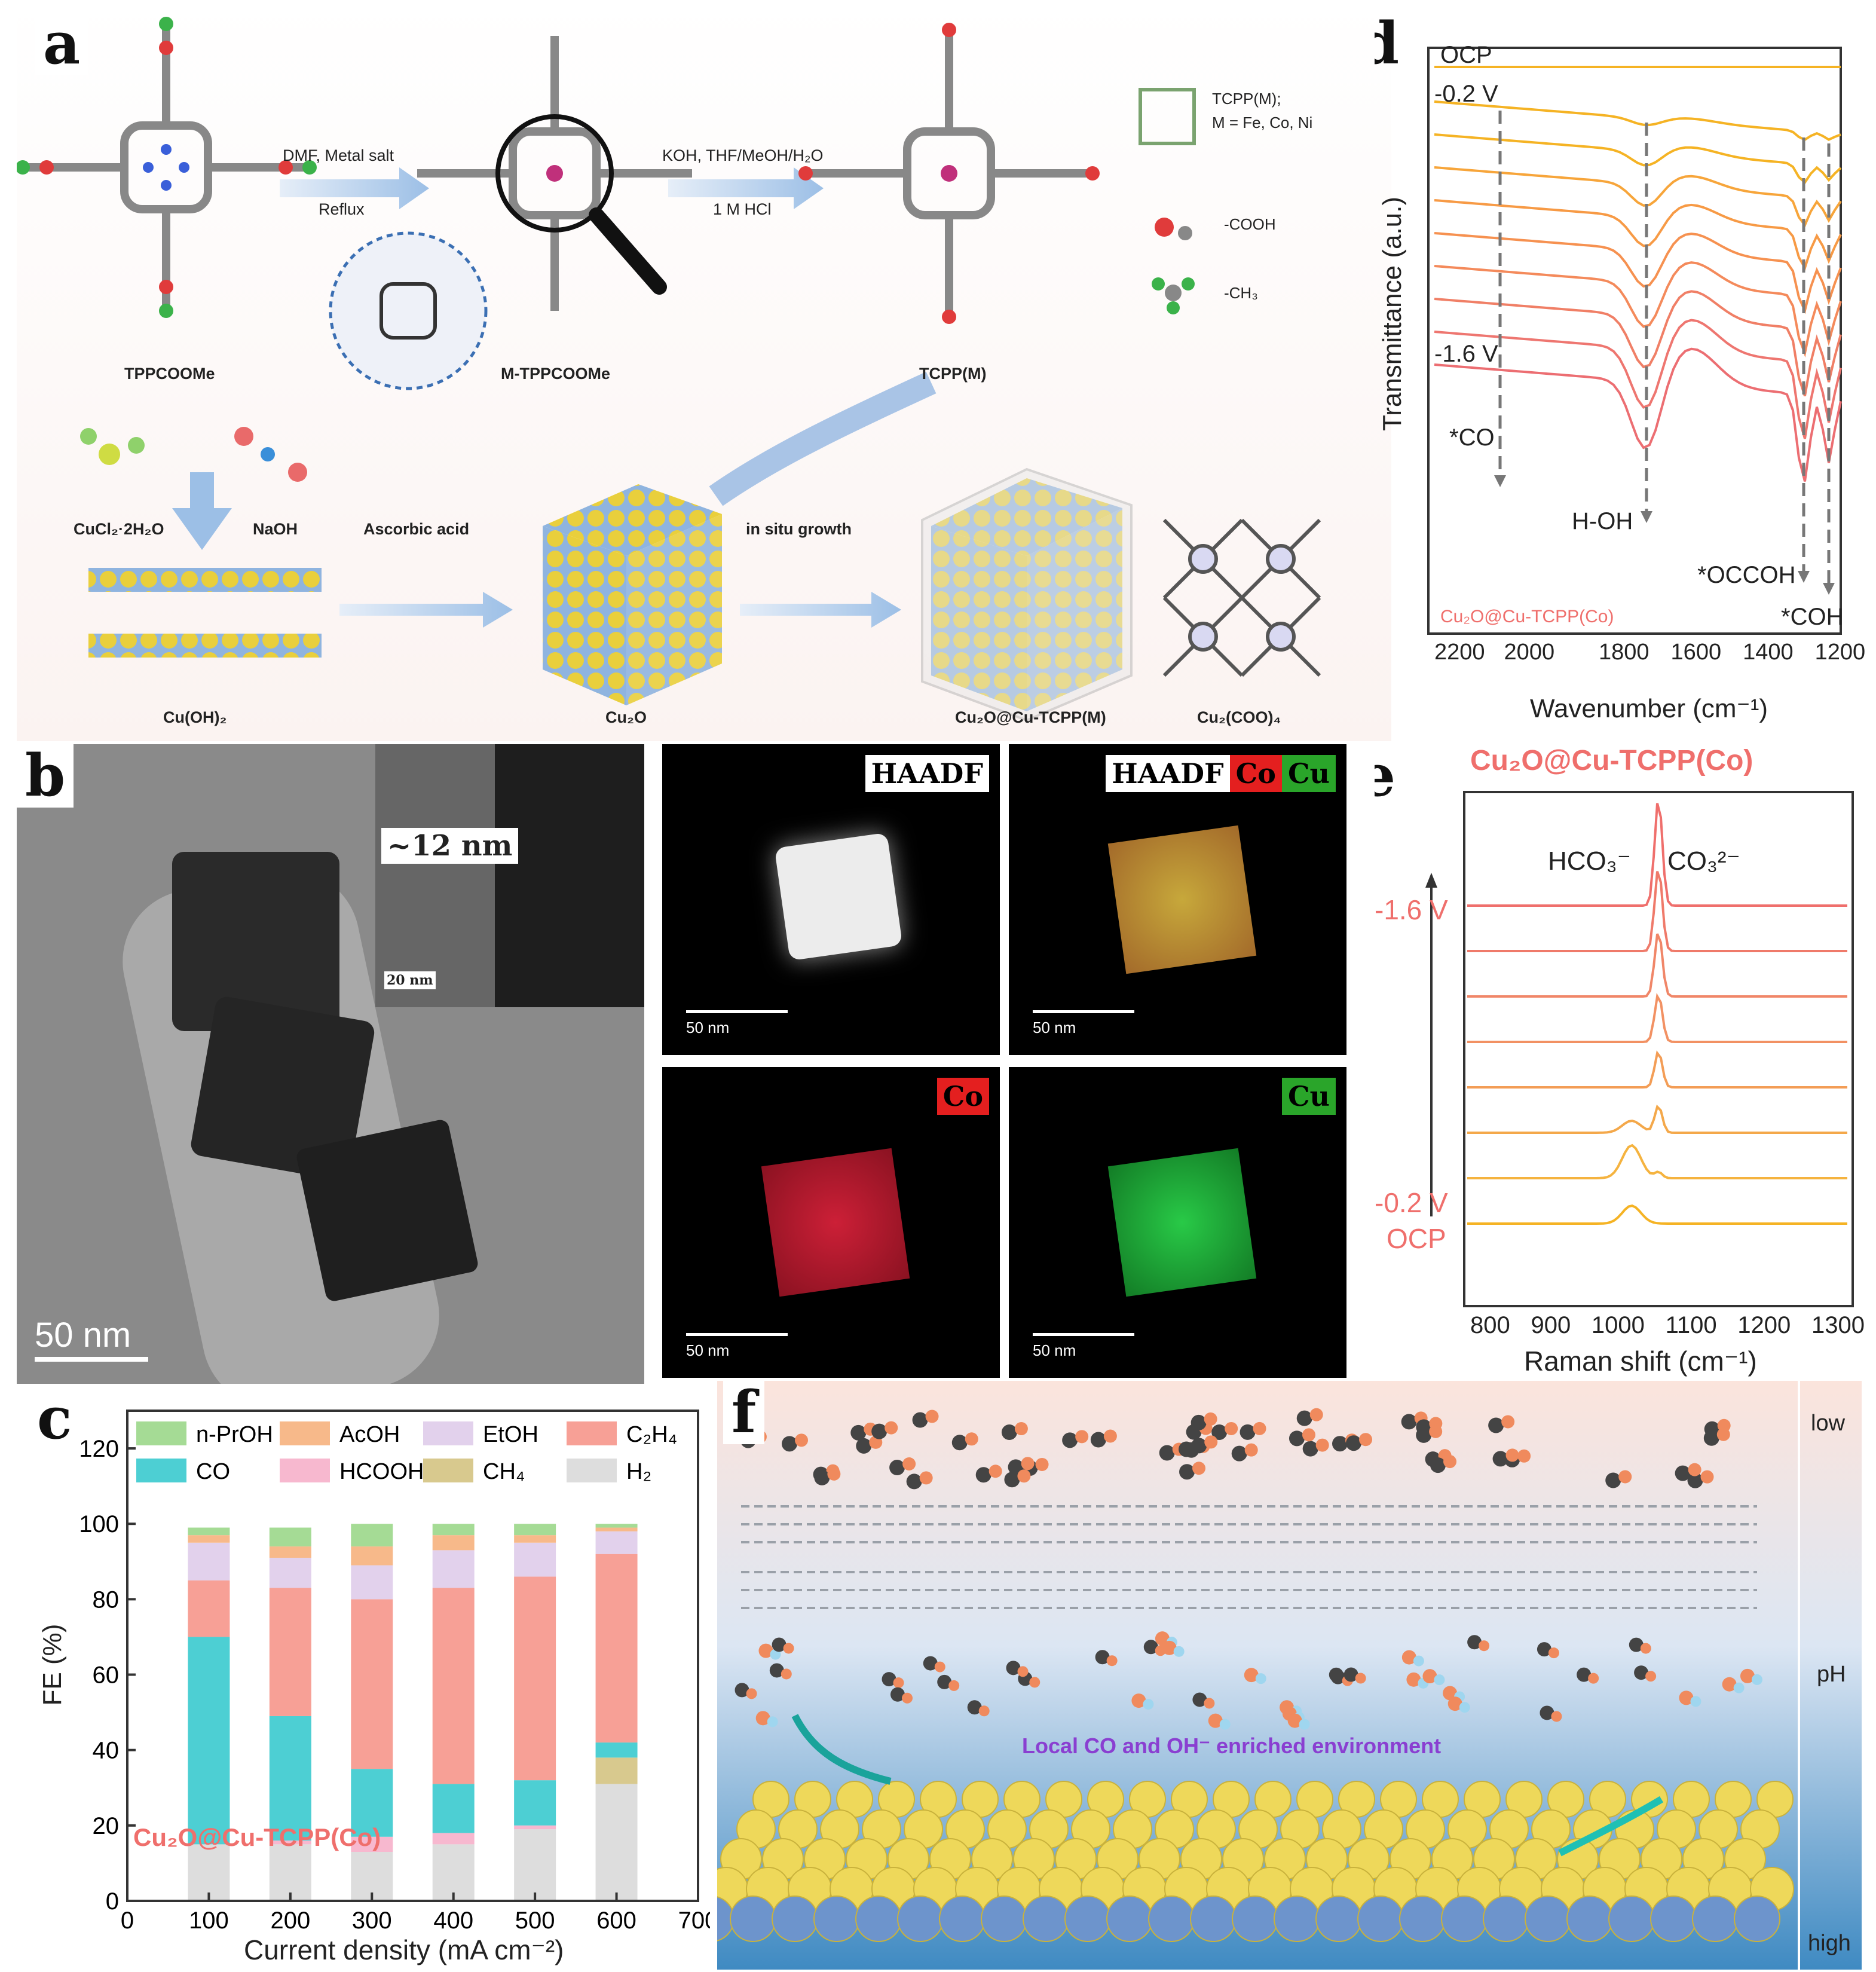 The width and height of the screenshot is (1876, 1972). I want to click on raman-xticks: 800 900 1000 1100 1200 1300, so click(1668, 1326).